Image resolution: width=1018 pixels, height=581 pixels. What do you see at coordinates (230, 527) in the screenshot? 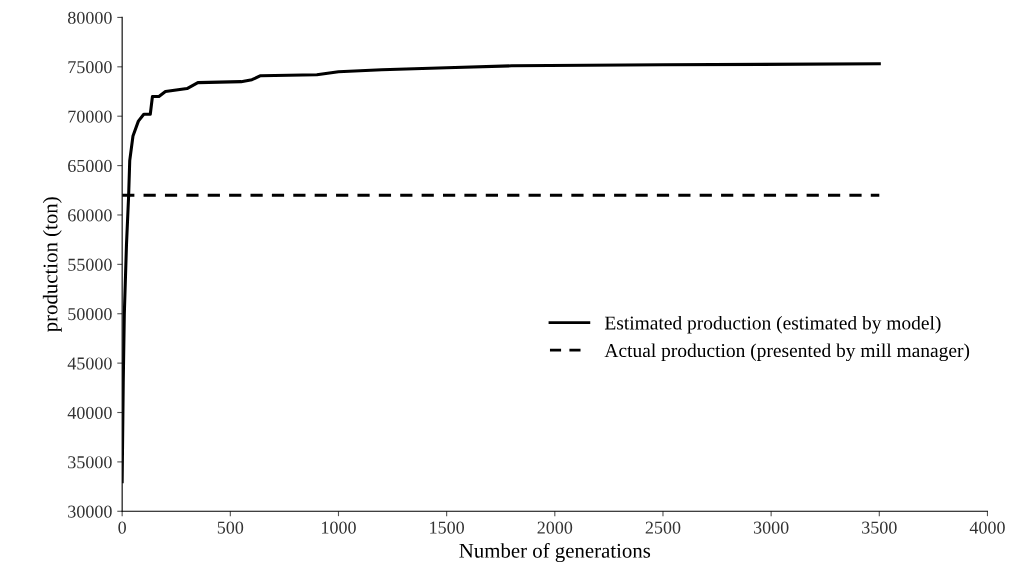
I see `x-tick-label: 500` at bounding box center [230, 527].